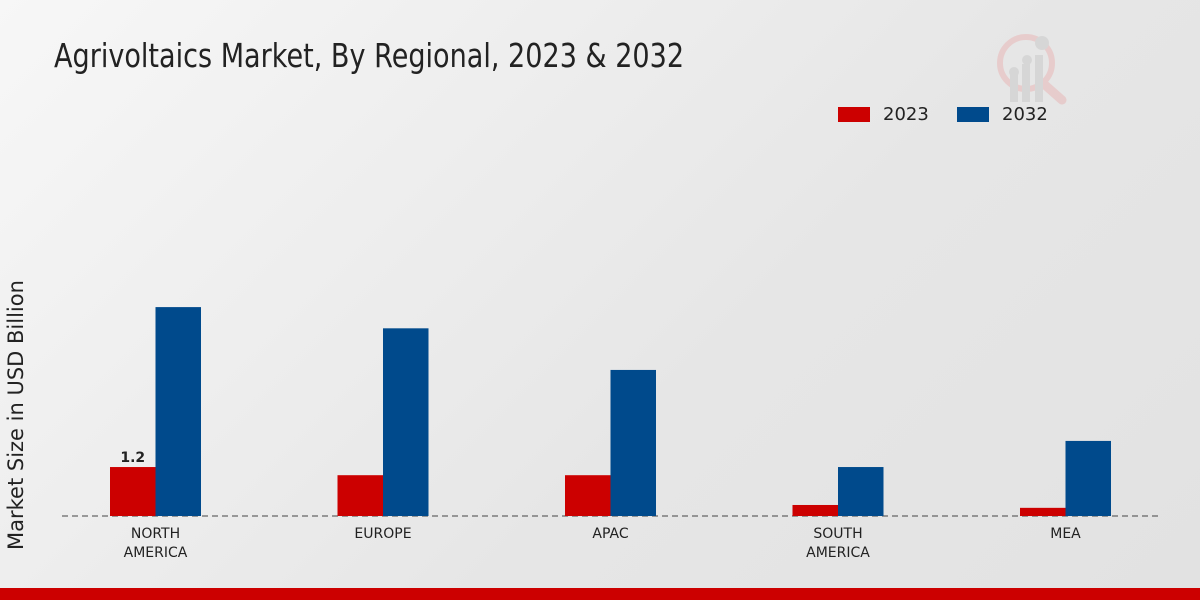 This screenshot has height=600, width=1200. Describe the element at coordinates (854, 114) in the screenshot. I see `legend-swatch-2023` at that location.